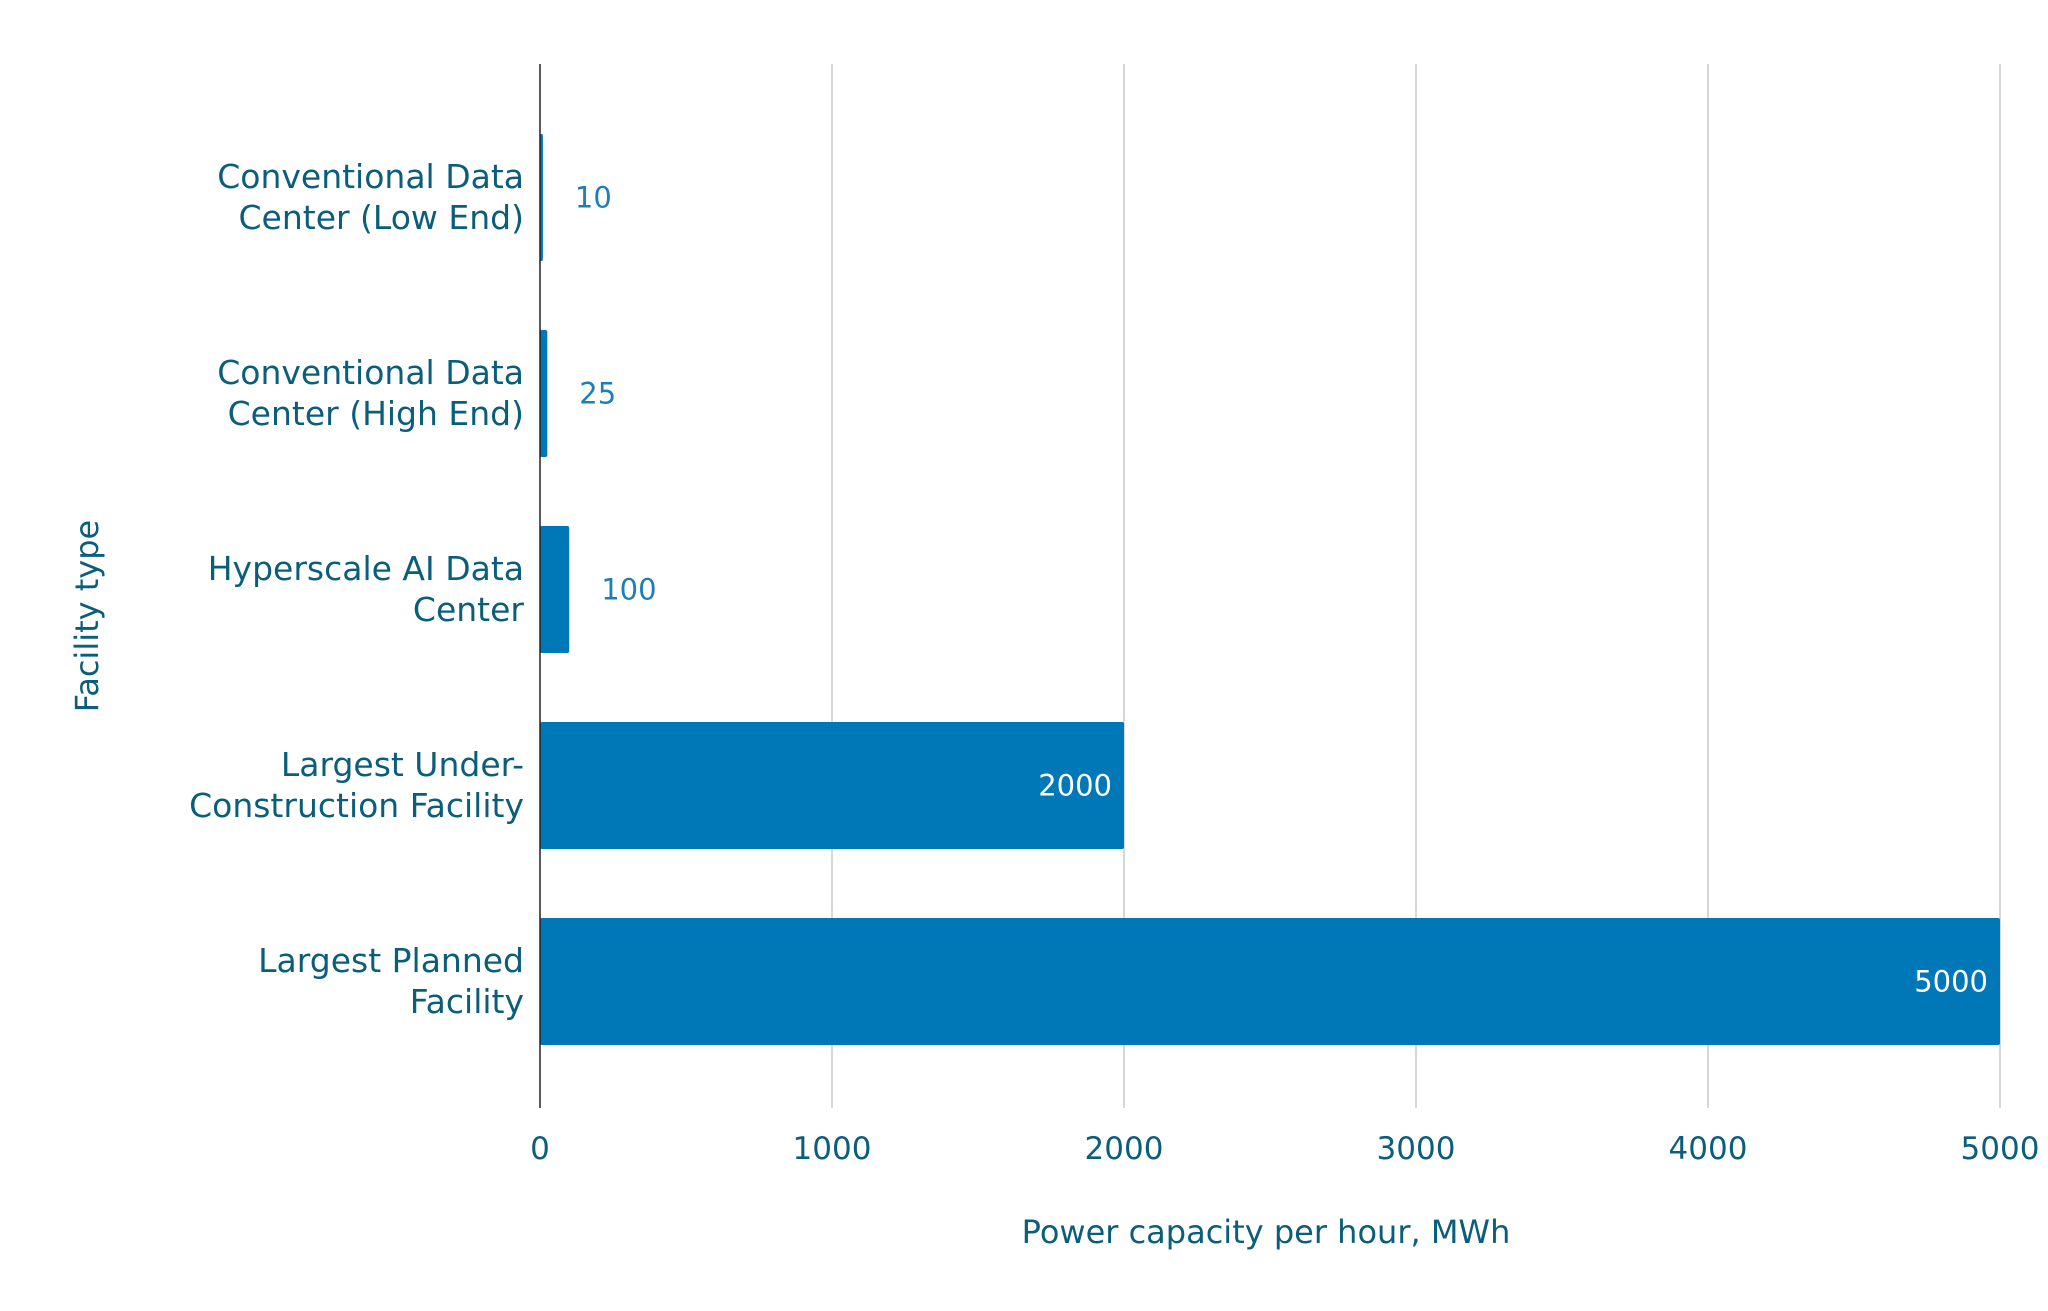 The height and width of the screenshot is (1311, 2048). Describe the element at coordinates (382, 217) in the screenshot. I see `category-label: Center (Low End)` at that location.